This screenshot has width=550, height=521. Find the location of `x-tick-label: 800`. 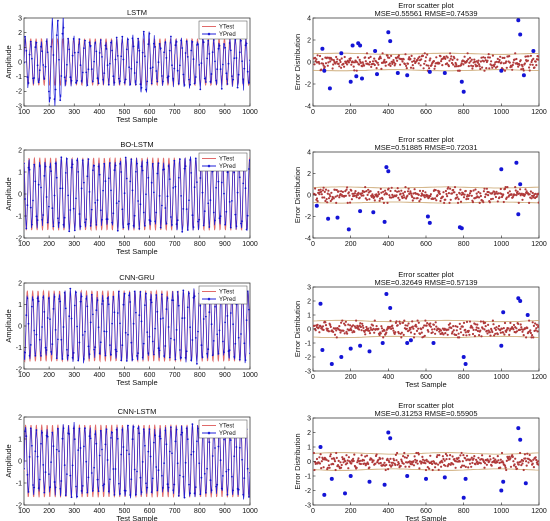

x-tick-label: 800 is located at coordinates (200, 511).